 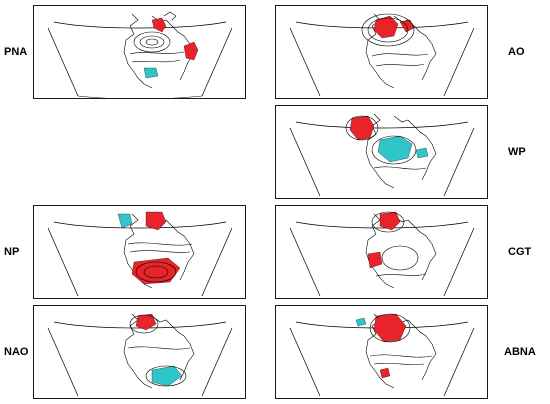 I want to click on pna-map, so click(x=140, y=54).